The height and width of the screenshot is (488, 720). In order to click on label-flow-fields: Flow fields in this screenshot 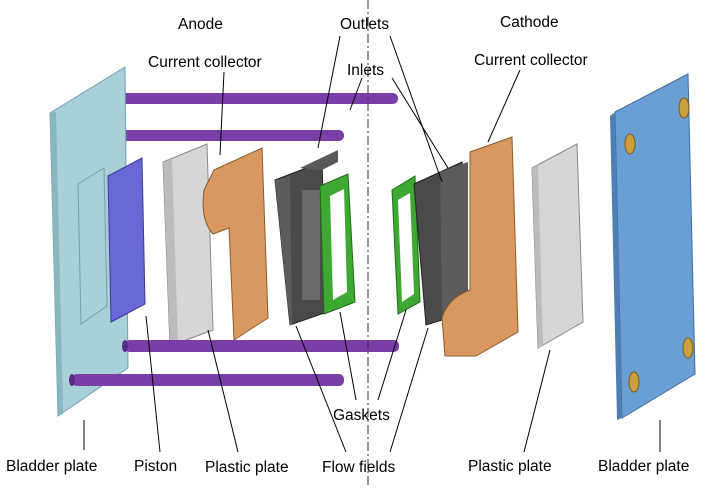, I will do `click(358, 467)`.